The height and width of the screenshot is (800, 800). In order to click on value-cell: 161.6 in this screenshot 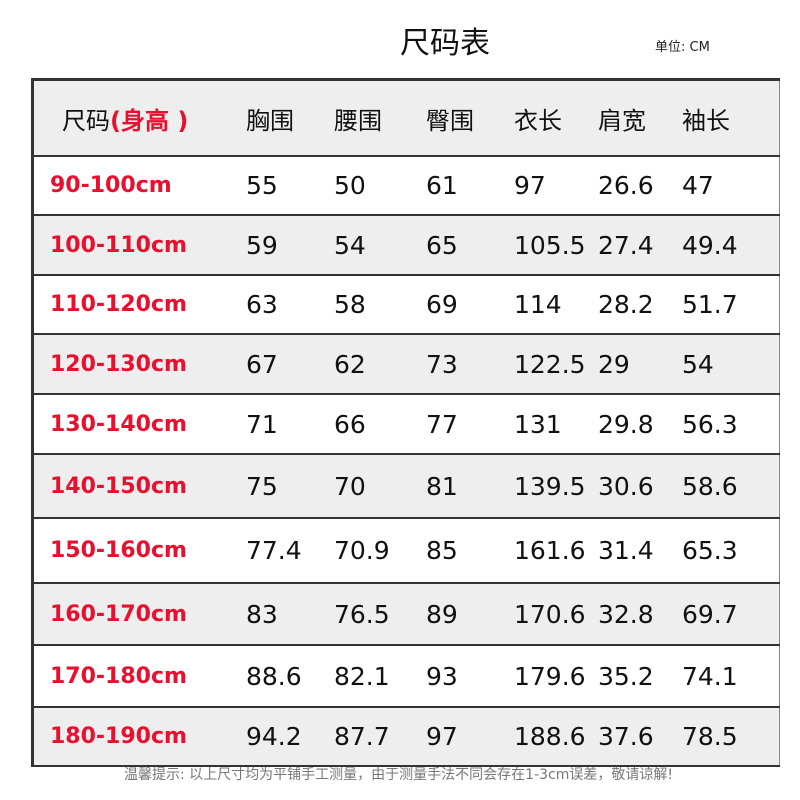, I will do `click(556, 551)`.